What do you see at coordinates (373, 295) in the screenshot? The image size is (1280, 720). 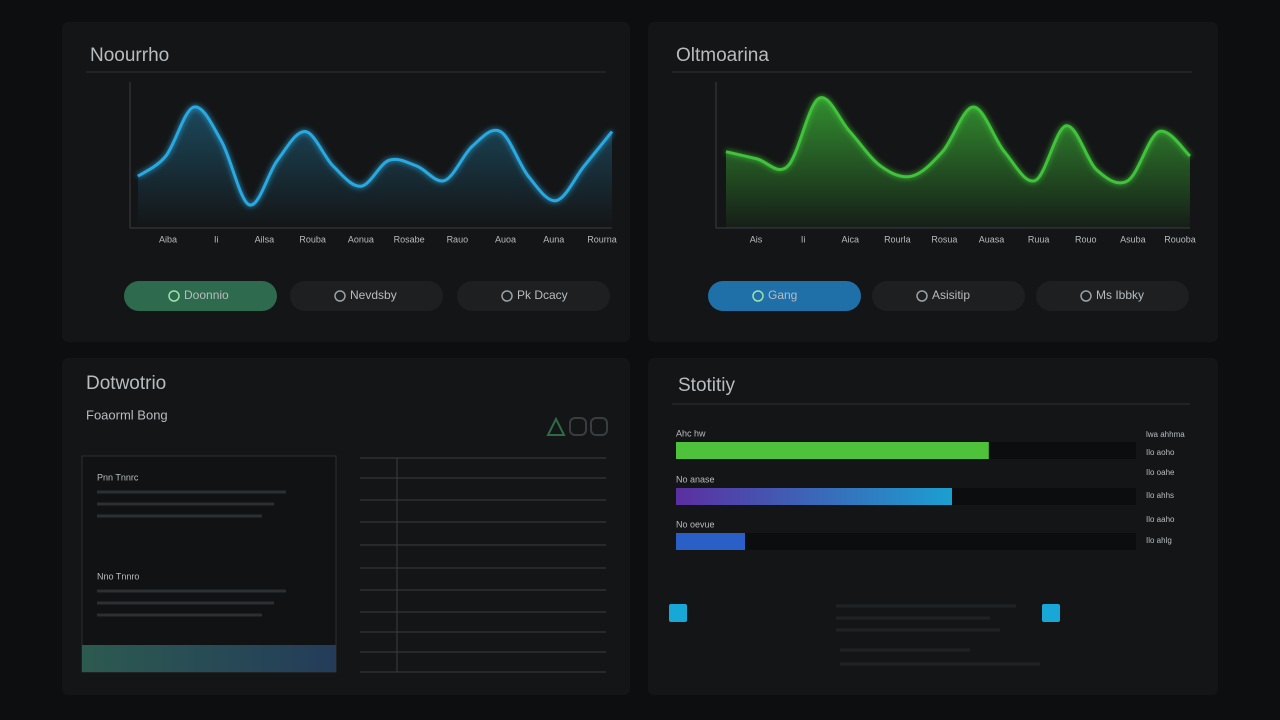 I see `button-label: Nevdsby` at bounding box center [373, 295].